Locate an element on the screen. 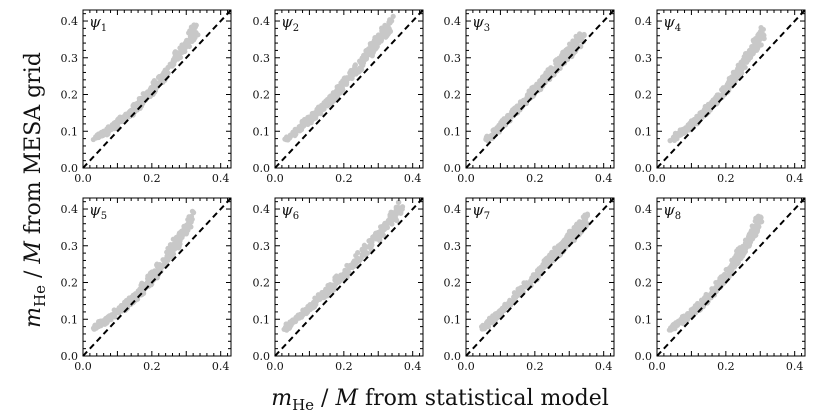 This screenshot has height=415, width=830. panel-label: ψ5 is located at coordinates (98, 211).